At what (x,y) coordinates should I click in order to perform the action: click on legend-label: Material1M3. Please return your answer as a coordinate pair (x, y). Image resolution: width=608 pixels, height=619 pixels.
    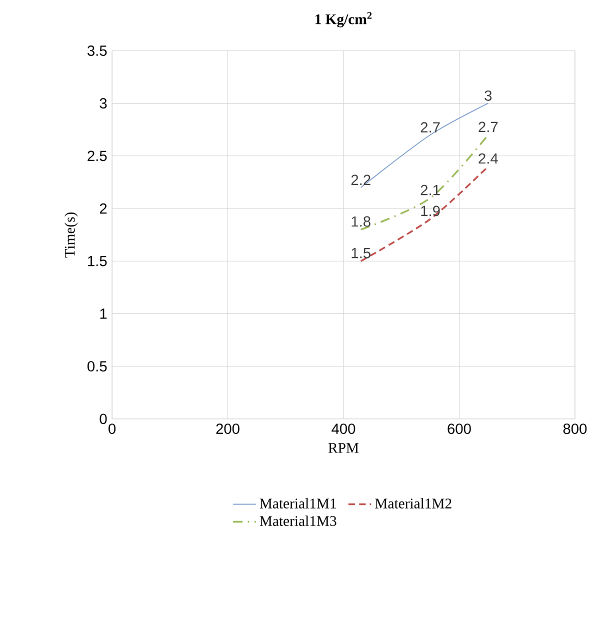
    Looking at the image, I should click on (298, 521).